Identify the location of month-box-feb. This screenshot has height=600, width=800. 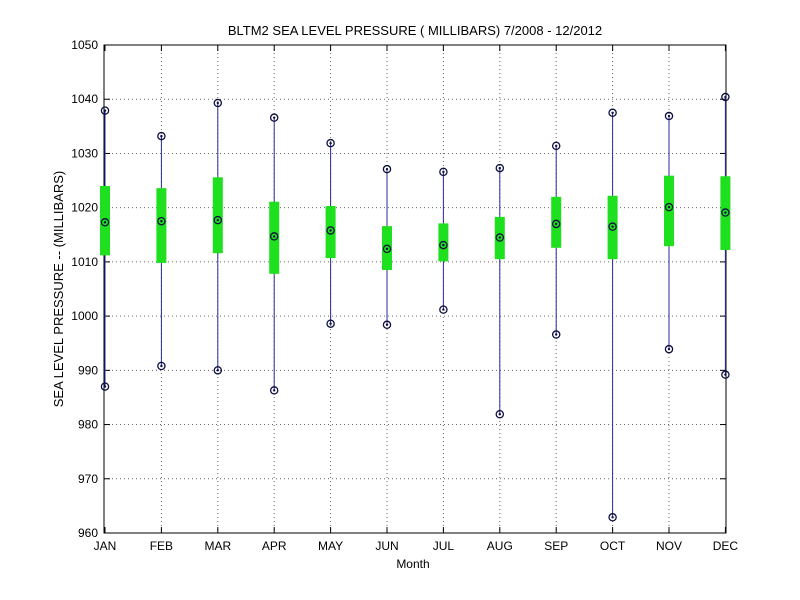
(161, 251).